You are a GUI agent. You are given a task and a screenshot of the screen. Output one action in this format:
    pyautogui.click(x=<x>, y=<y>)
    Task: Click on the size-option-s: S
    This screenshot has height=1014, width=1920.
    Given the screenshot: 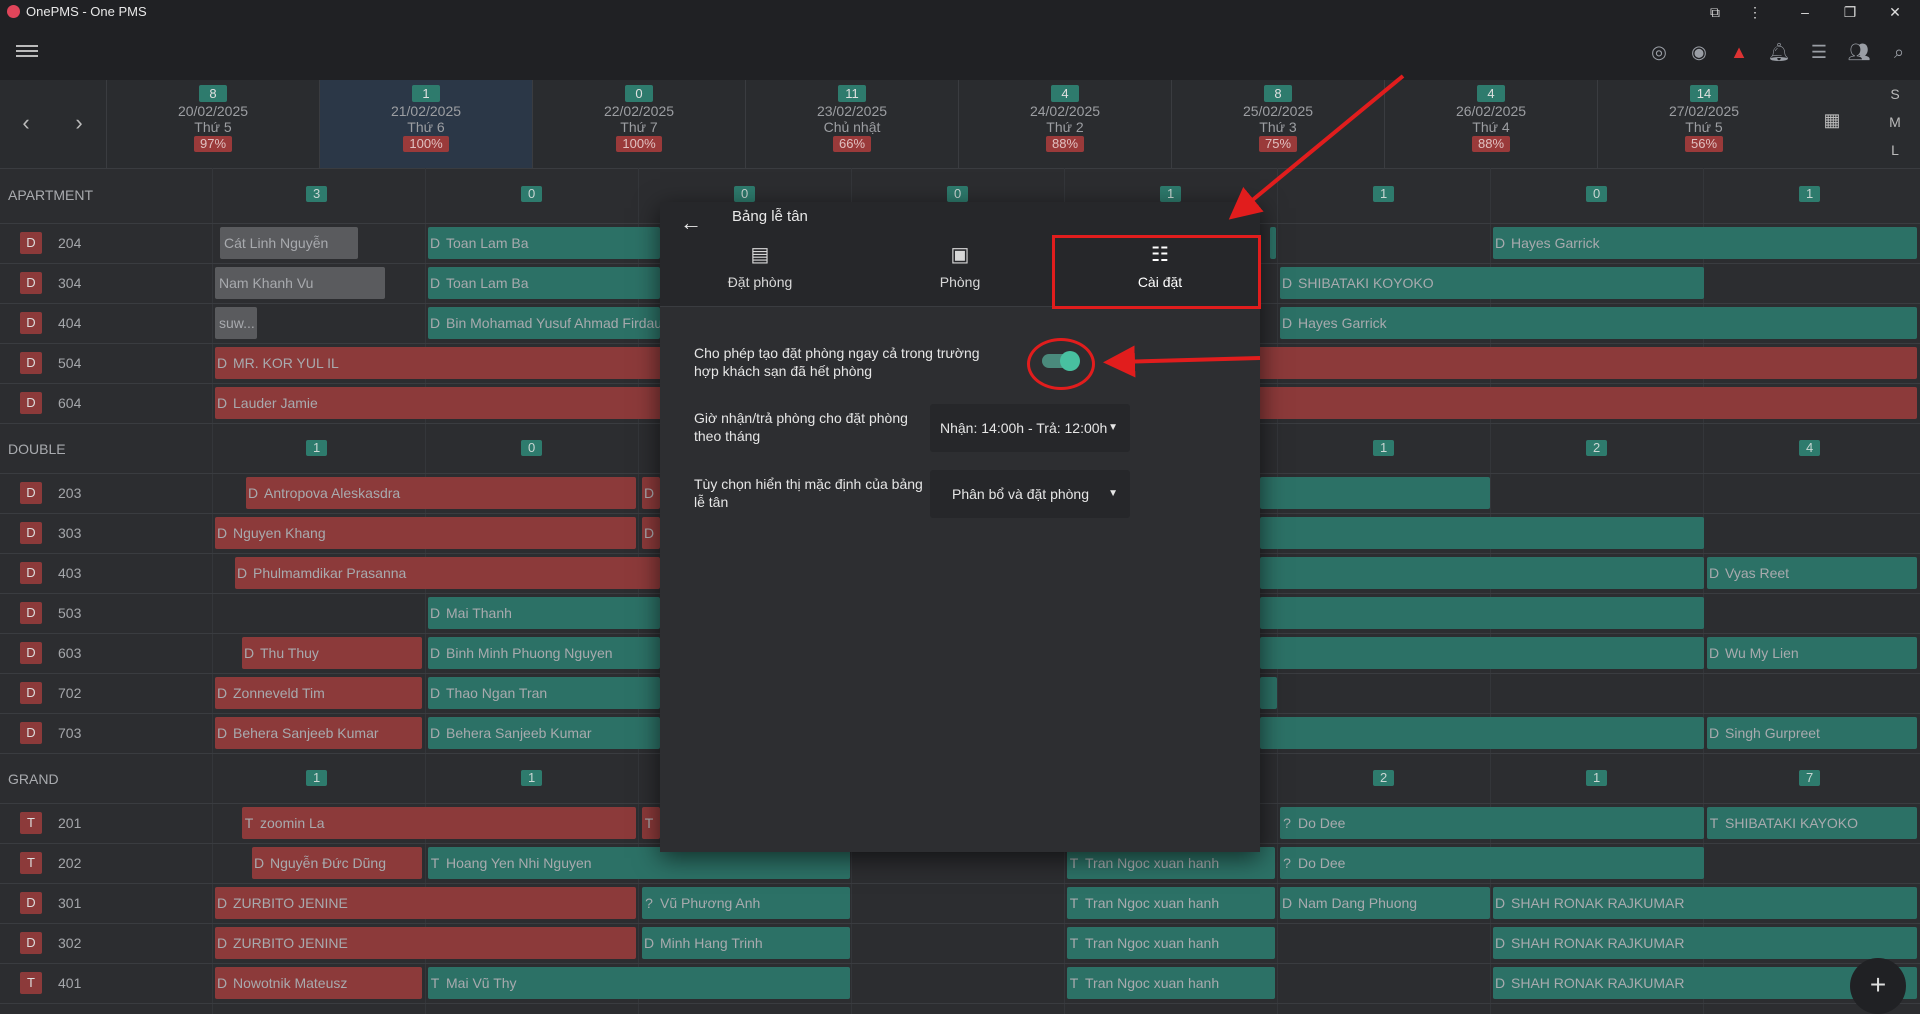 What is the action you would take?
    pyautogui.click(x=1895, y=94)
    